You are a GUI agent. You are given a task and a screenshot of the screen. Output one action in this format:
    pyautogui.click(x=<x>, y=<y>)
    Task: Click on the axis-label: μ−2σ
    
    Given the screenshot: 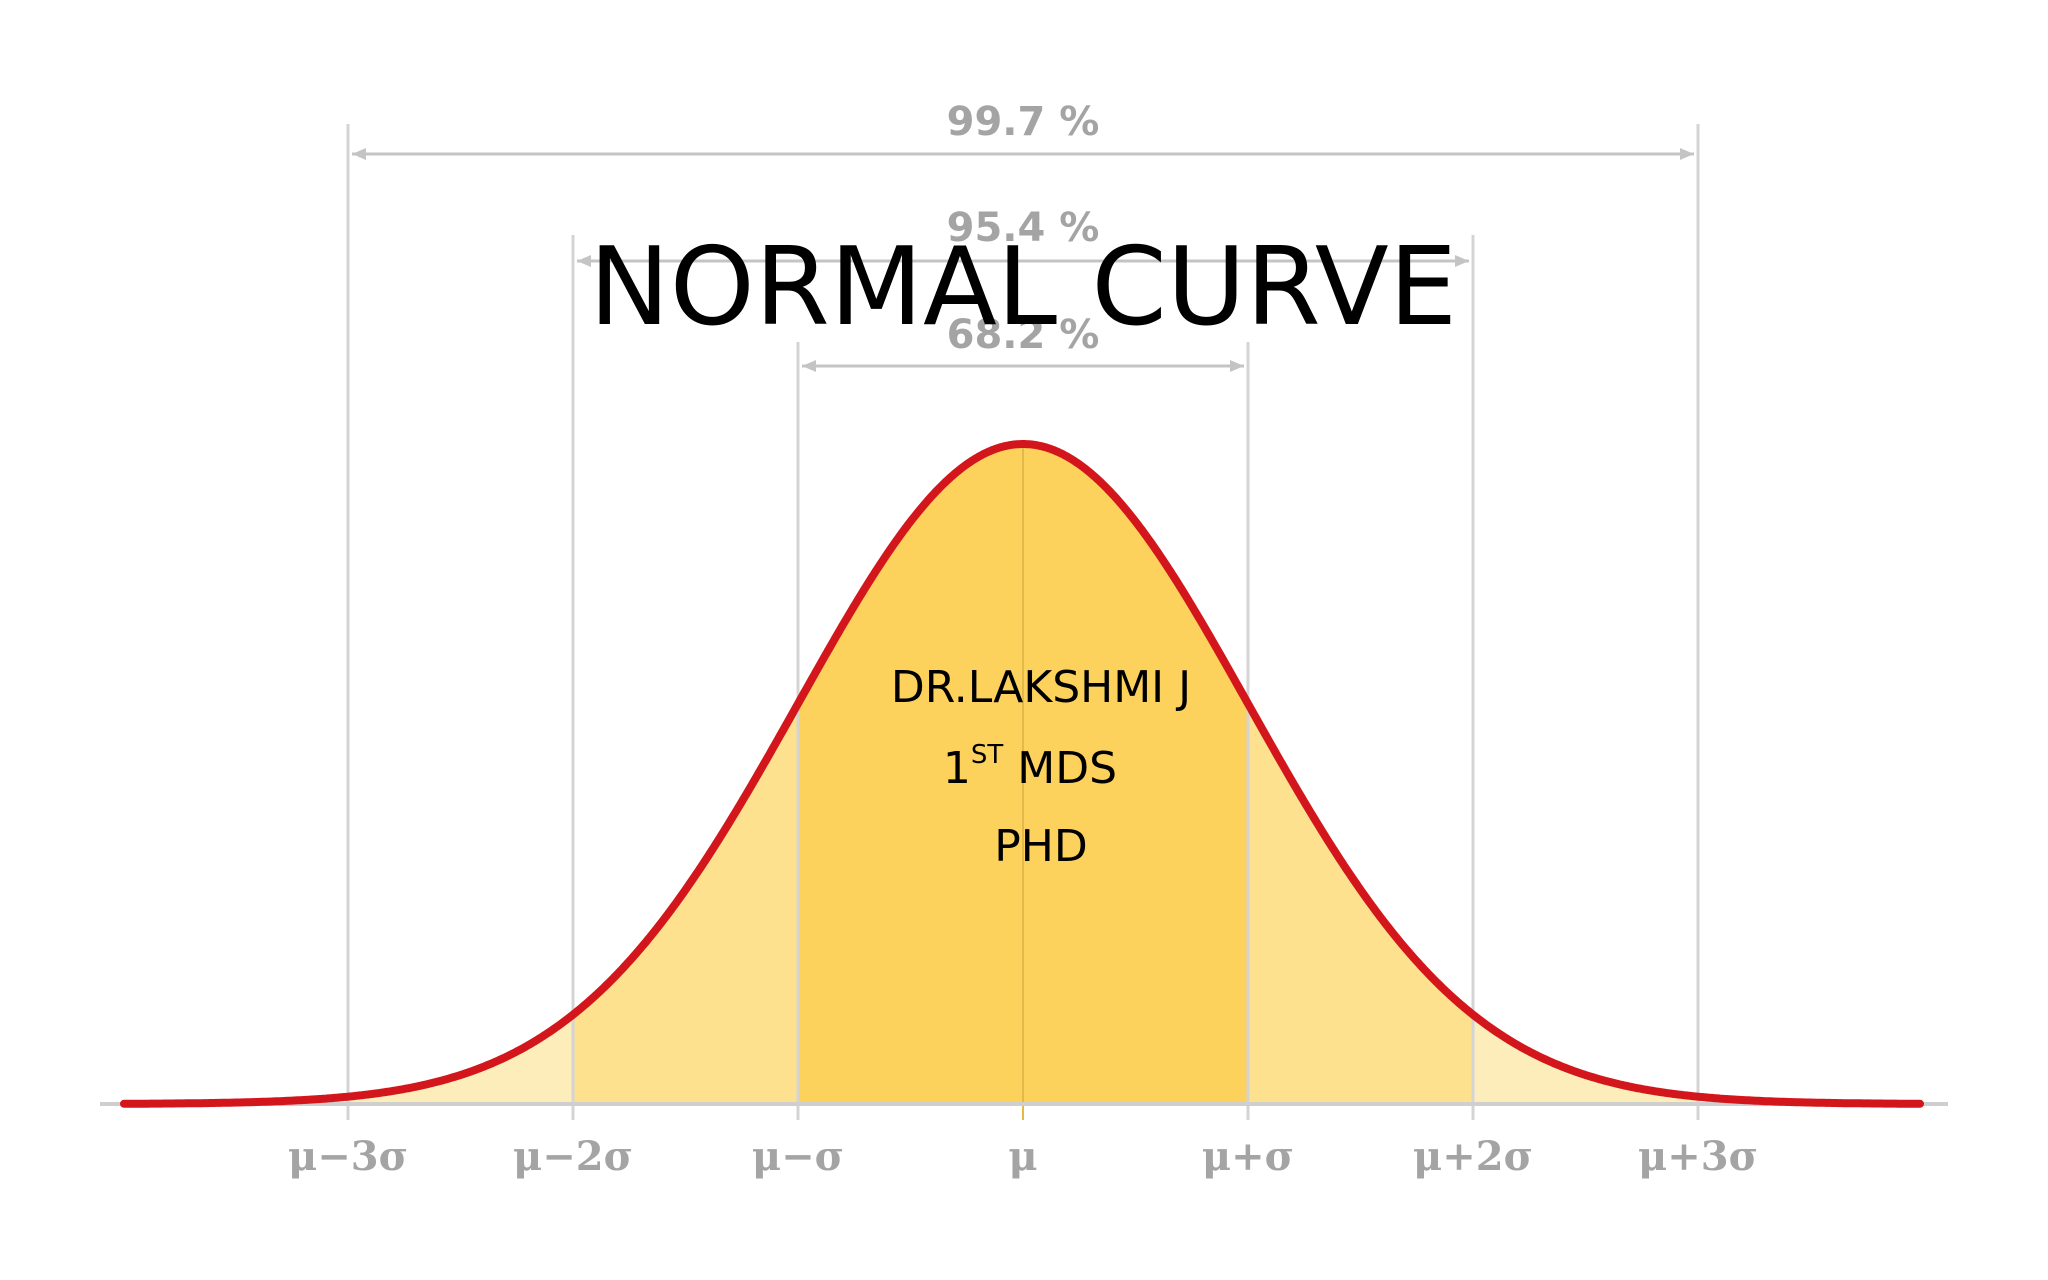 What is the action you would take?
    pyautogui.click(x=573, y=1156)
    